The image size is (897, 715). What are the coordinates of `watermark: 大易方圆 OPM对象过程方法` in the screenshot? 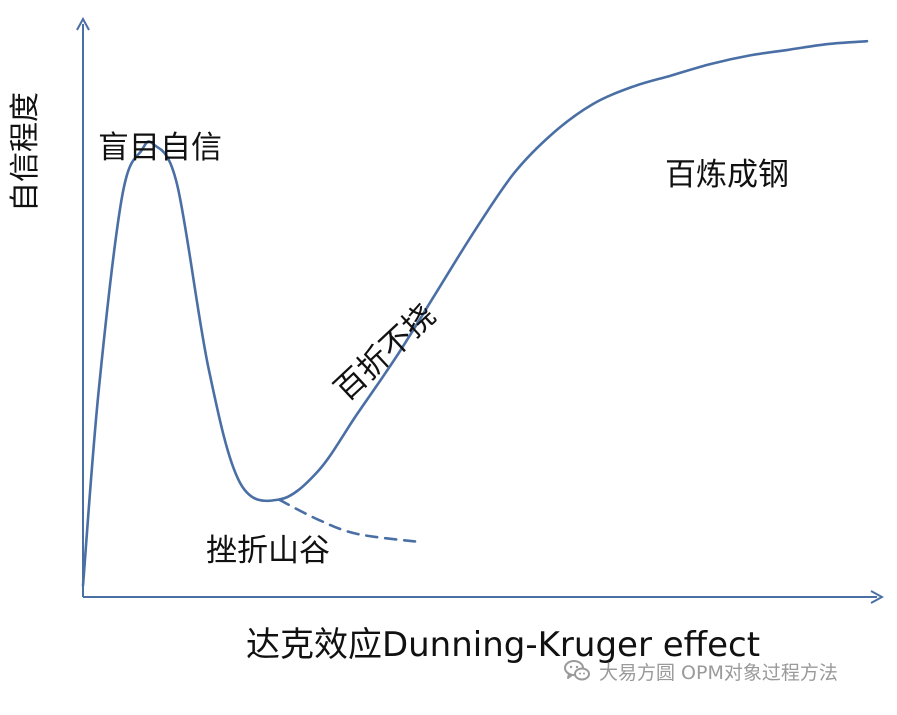 It's located at (700, 671).